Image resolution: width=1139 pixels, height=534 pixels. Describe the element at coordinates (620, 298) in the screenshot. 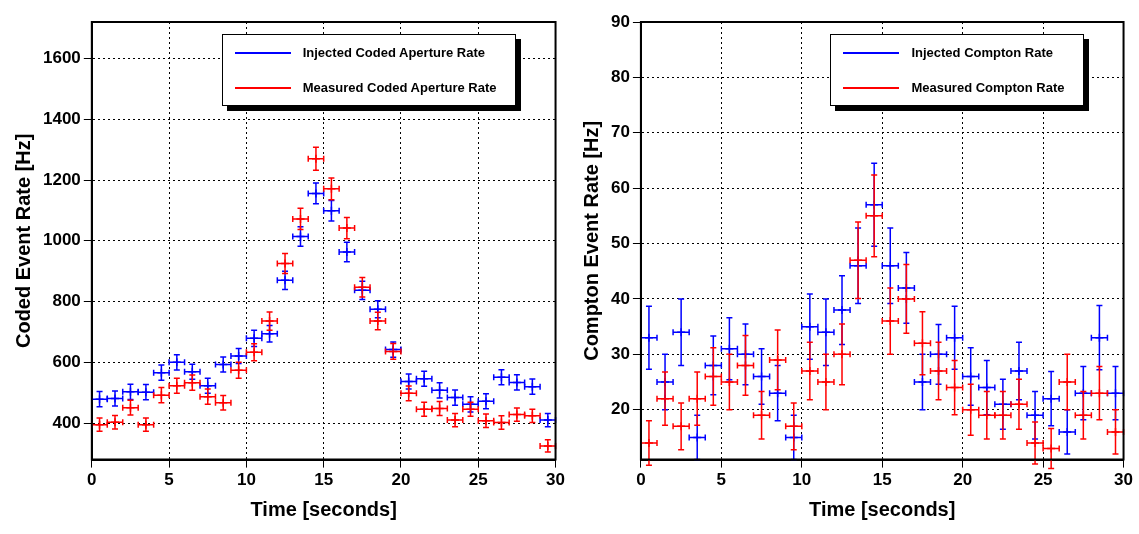

I see `y-tick-label: 40` at that location.